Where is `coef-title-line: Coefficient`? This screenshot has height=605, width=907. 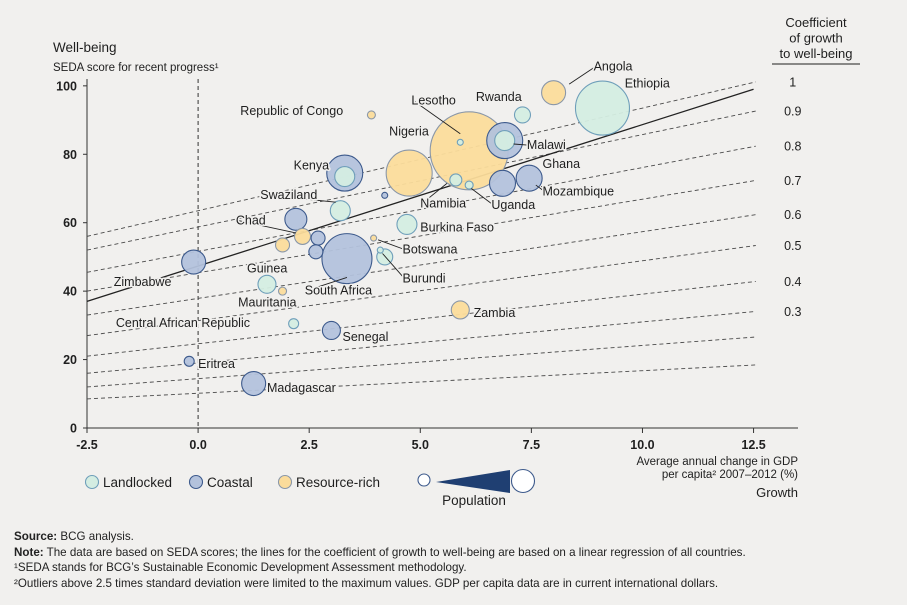 coef-title-line: Coefficient is located at coordinates (816, 22).